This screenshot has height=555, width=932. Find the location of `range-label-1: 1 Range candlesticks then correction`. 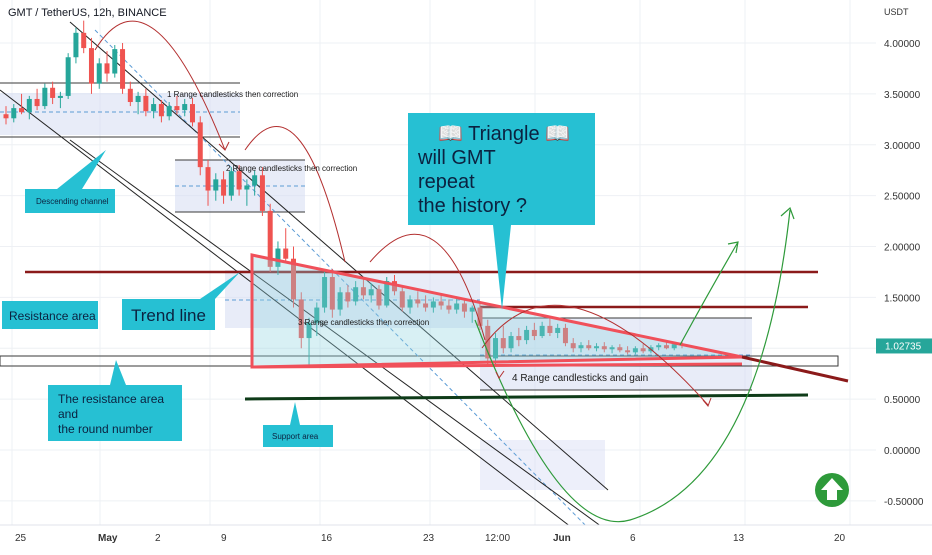

range-label-1: 1 Range candlesticks then correction is located at coordinates (232, 94).